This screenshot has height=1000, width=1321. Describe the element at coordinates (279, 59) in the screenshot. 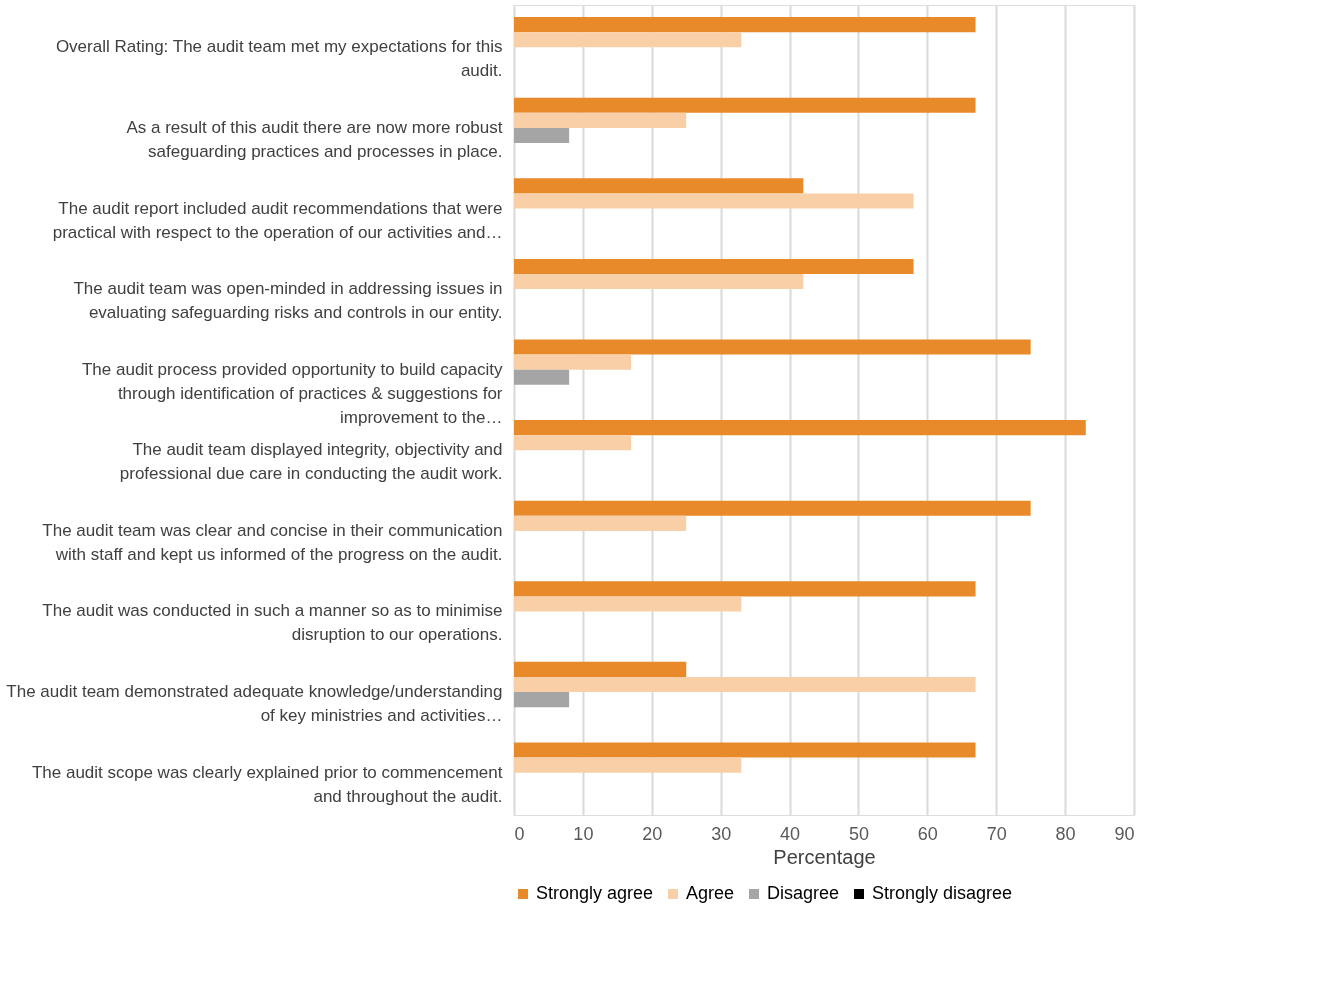

I see `y-tick-label: Overall Rating: The audit team met my expectations for this audit.` at that location.